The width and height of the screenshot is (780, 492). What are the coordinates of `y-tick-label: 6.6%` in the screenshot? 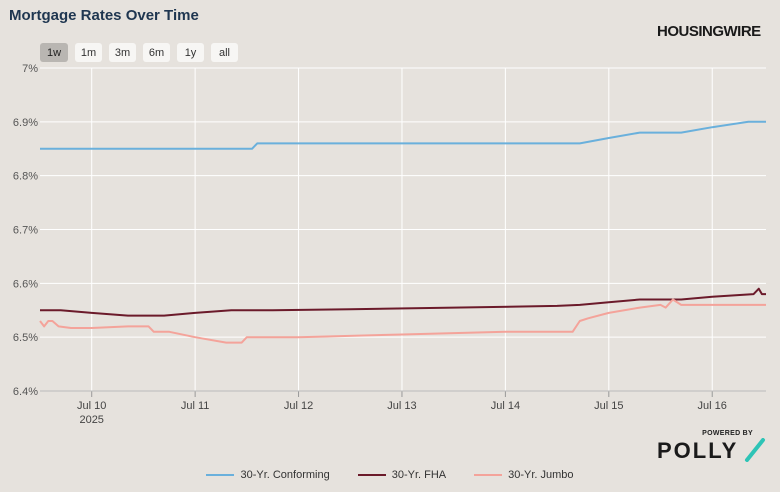 It's located at (25, 284).